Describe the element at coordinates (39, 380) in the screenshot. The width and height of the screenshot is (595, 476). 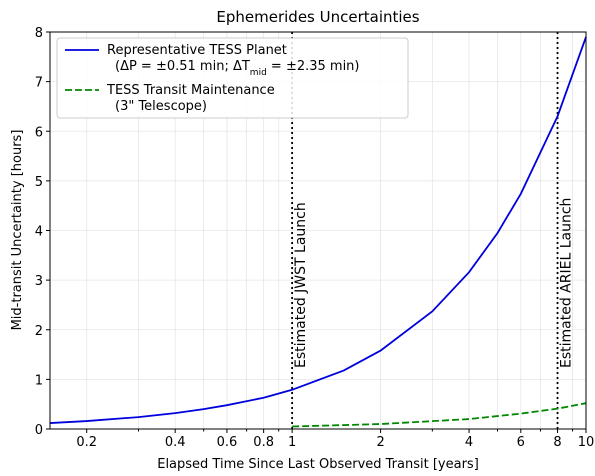
I see `y-tick-label: 1` at that location.